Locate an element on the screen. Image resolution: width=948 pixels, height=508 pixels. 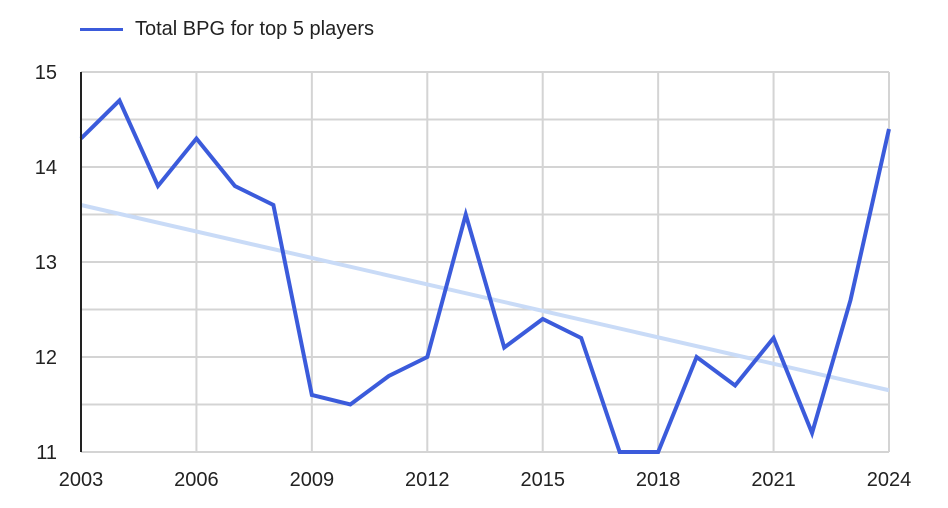
x-tick-label: 2012 is located at coordinates (427, 480).